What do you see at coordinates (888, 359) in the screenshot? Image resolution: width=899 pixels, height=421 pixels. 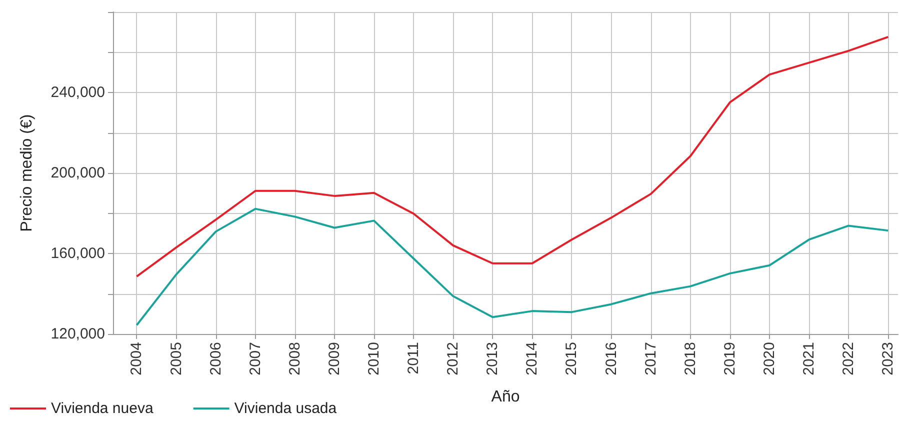 I see `x-tick-label: 2023` at bounding box center [888, 359].